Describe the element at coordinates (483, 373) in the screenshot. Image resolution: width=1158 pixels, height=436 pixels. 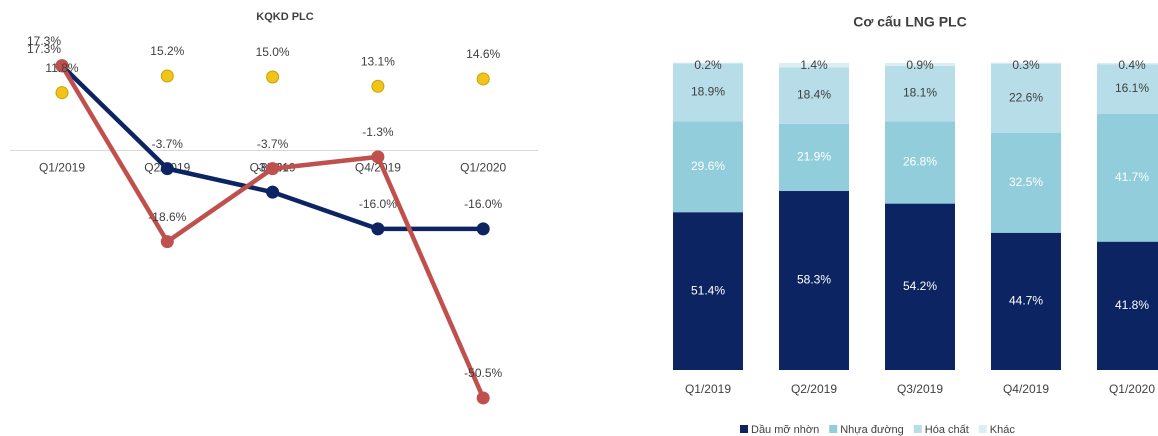
I see `value-label: -50.5%` at that location.